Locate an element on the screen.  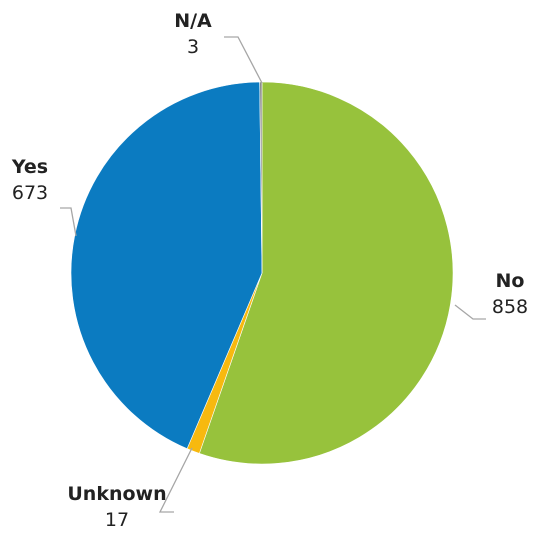
label-yes: Yes is located at coordinates (29, 167).